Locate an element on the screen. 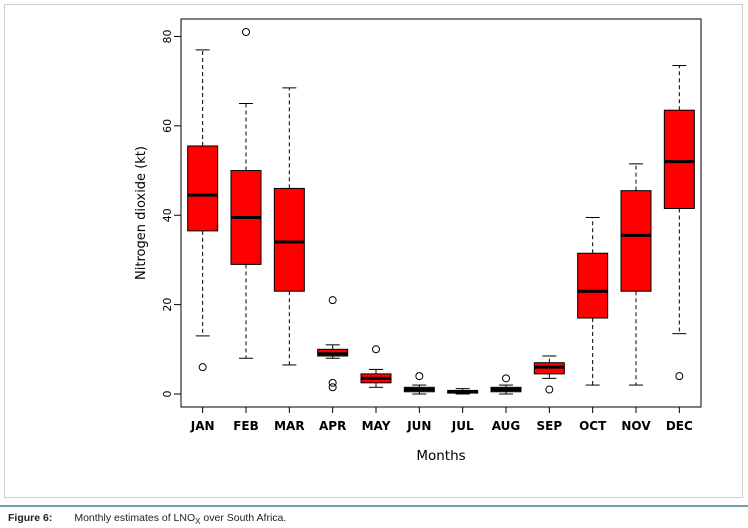 Image resolution: width=748 pixels, height=528 pixels. caption-subscript: X is located at coordinates (198, 522).